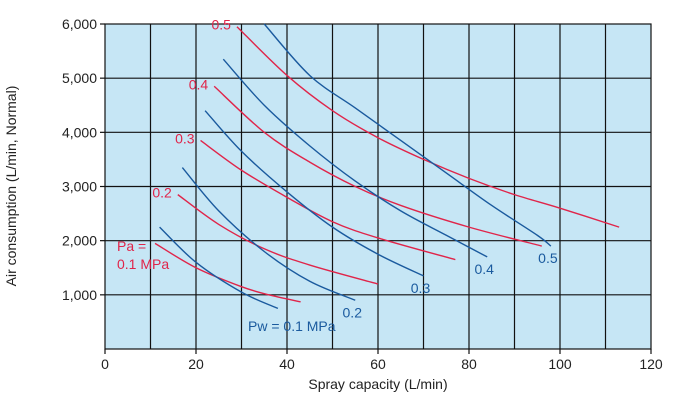  What do you see at coordinates (196, 364) in the screenshot?
I see `x-tick-label: 20` at bounding box center [196, 364].